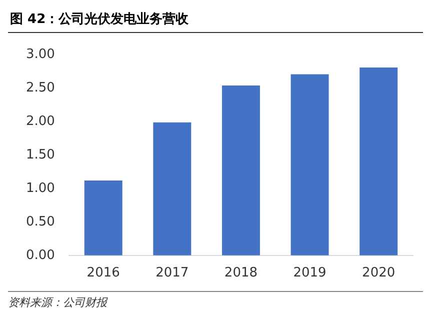 Image resolution: width=431 pixels, height=324 pixels. What do you see at coordinates (103, 273) in the screenshot?
I see `x-tick-label: 2016` at bounding box center [103, 273].